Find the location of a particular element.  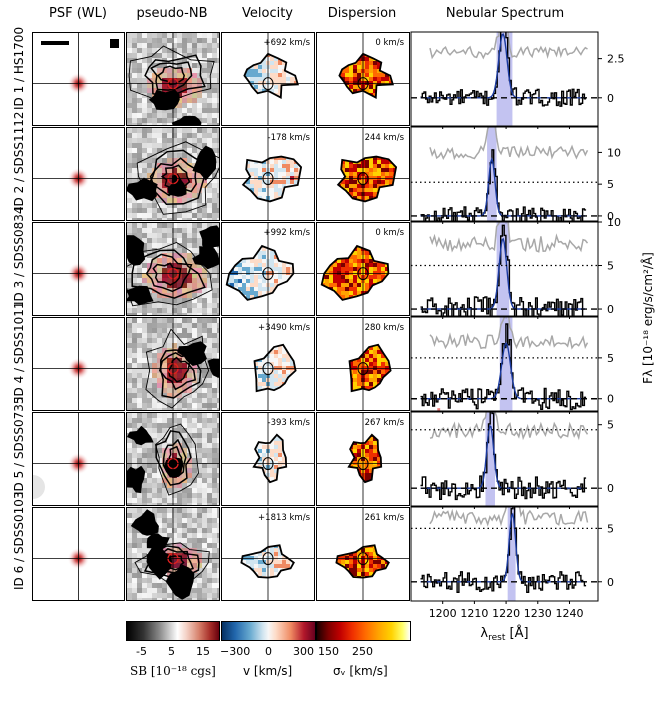

scale-bar is located at coordinates (55, 43).